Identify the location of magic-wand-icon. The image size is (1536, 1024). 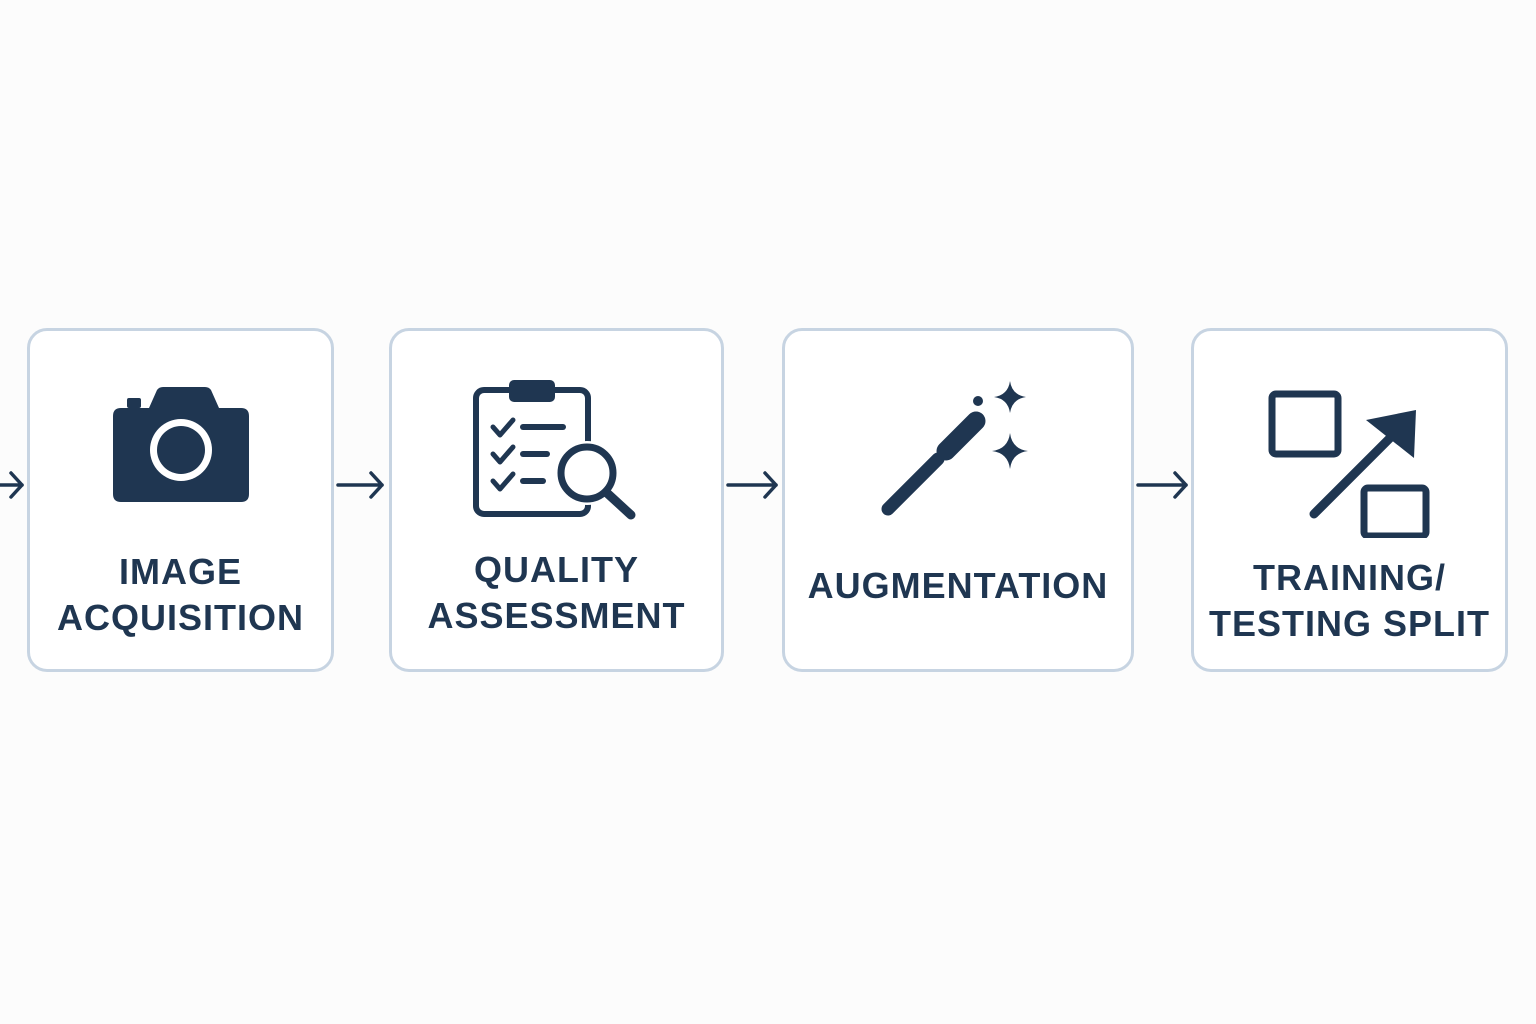
(954, 448).